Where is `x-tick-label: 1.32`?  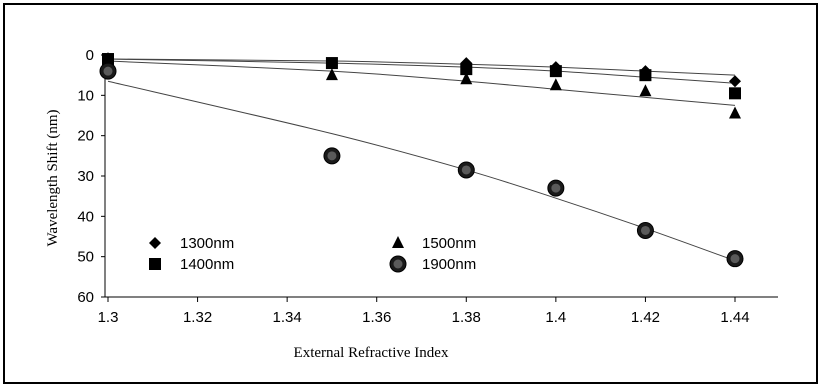
x-tick-label: 1.32 is located at coordinates (197, 317).